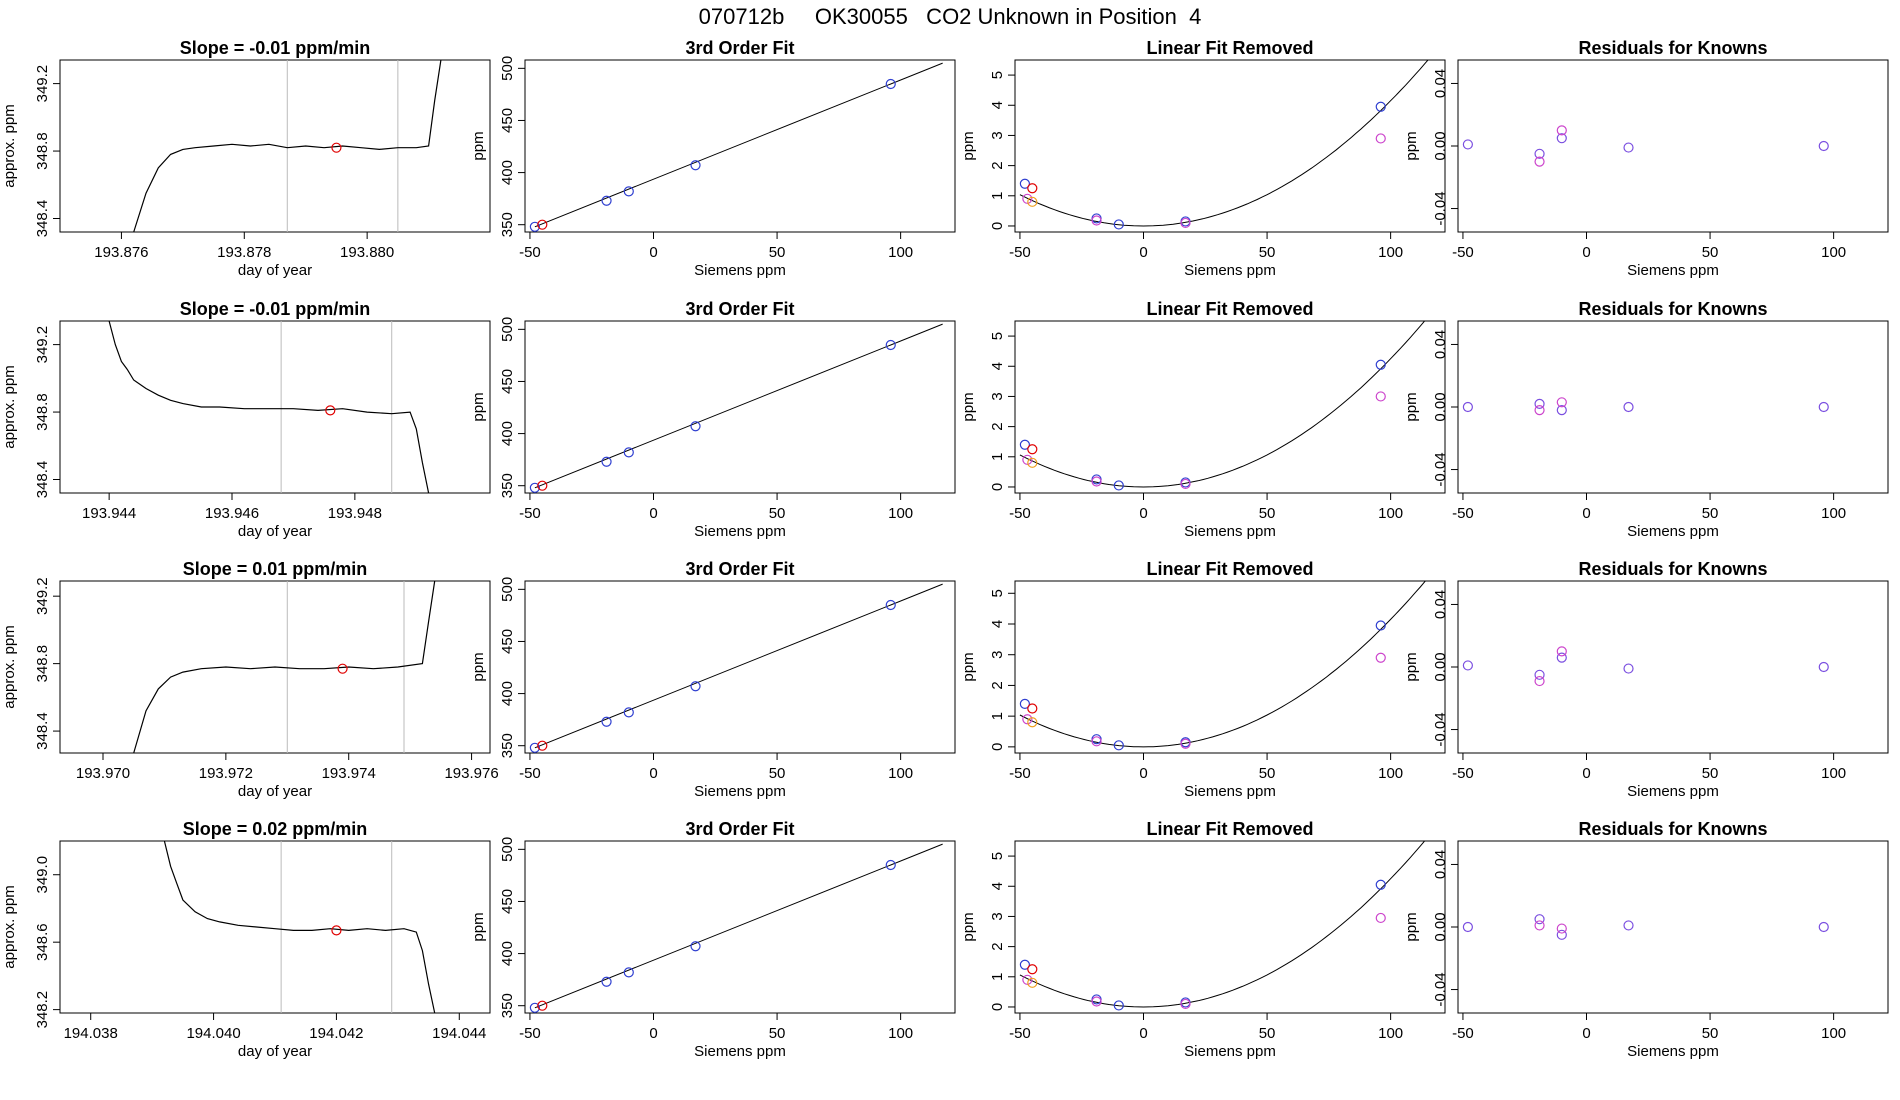 This screenshot has width=1900, height=1100. What do you see at coordinates (507, 224) in the screenshot?
I see `y-tick-label: 350` at bounding box center [507, 224].